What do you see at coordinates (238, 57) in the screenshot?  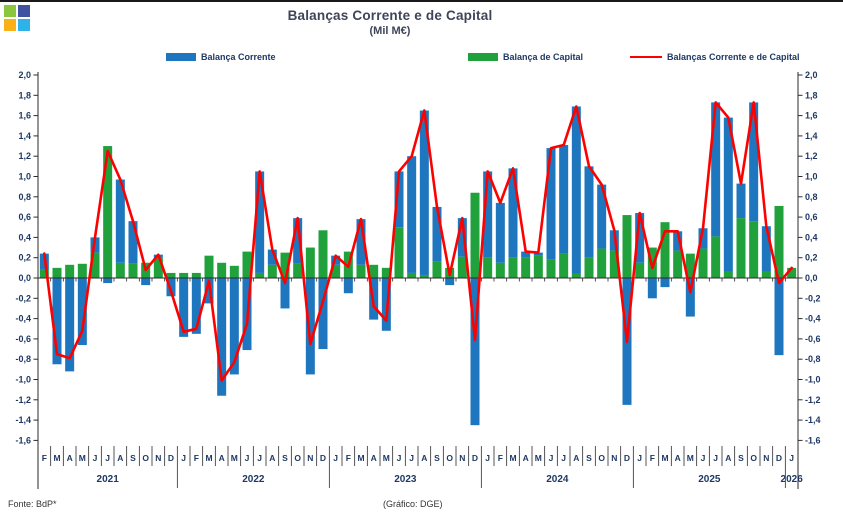 I see `legend-label: Balança Corrente` at bounding box center [238, 57].